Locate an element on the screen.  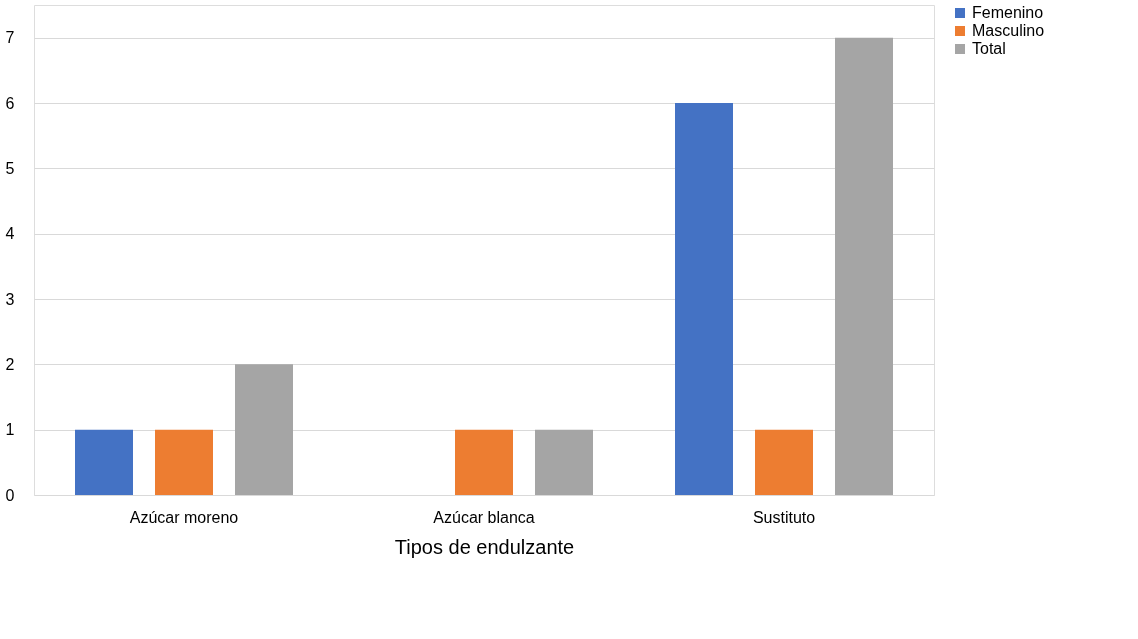
y-tick-label: 4 is located at coordinates (10, 234).